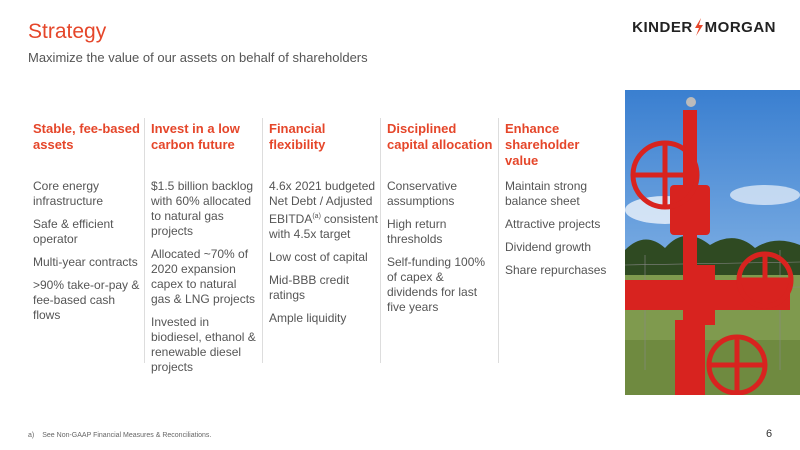  Describe the element at coordinates (440, 136) in the screenshot. I see `column-heading: Disciplined capital allocation` at that location.